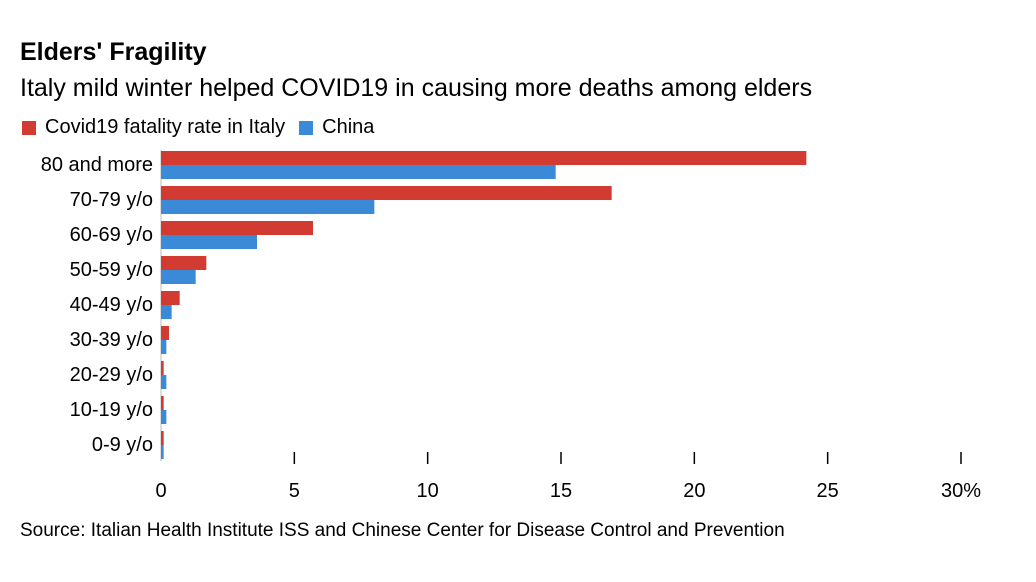 This screenshot has height=582, width=1036. What do you see at coordinates (97, 165) in the screenshot?
I see `category-label: 80 and more` at bounding box center [97, 165].